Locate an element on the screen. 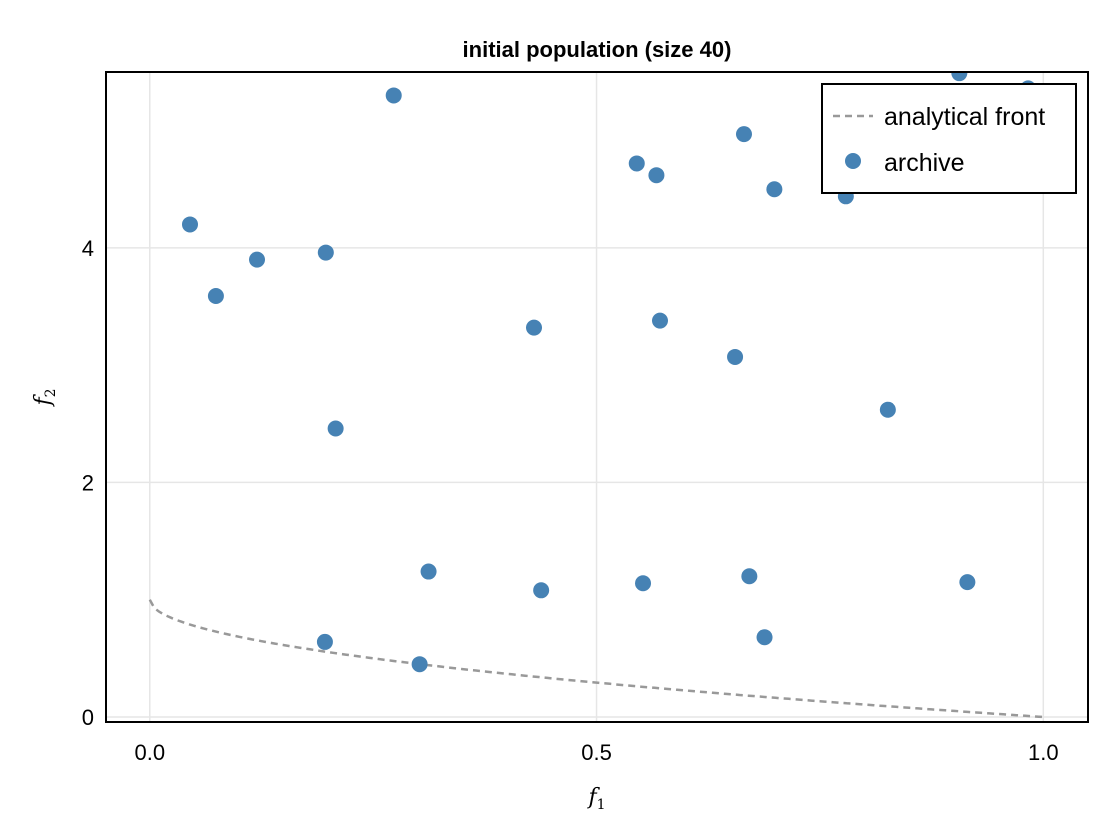 This screenshot has height=840, width=1120. legend-marker-icon is located at coordinates (853, 161).